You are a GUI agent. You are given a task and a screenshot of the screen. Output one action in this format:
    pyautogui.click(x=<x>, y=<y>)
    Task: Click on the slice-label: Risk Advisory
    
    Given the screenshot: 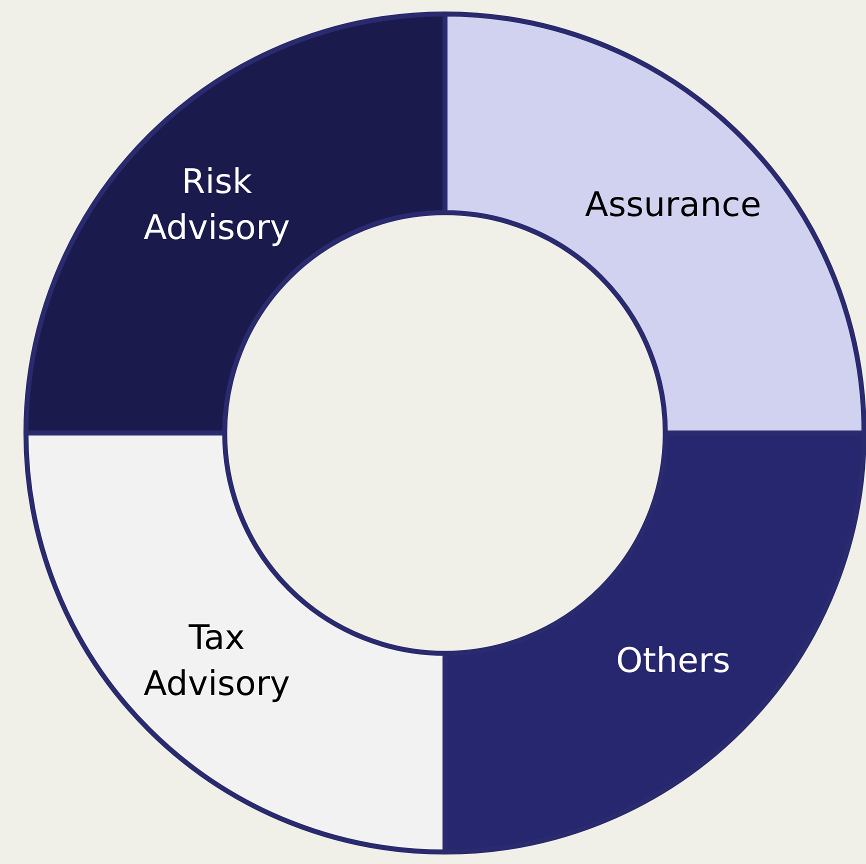 What is the action you would take?
    pyautogui.click(x=217, y=205)
    